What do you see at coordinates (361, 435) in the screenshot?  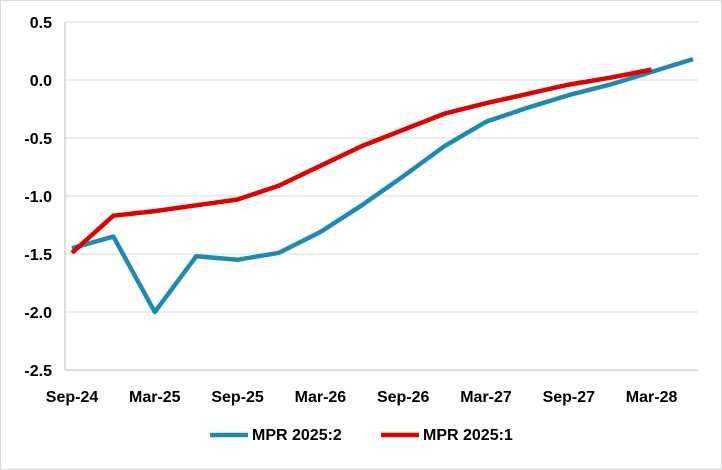 I see `legend: MPR 2025:2 MPR 2025:1` at bounding box center [361, 435].